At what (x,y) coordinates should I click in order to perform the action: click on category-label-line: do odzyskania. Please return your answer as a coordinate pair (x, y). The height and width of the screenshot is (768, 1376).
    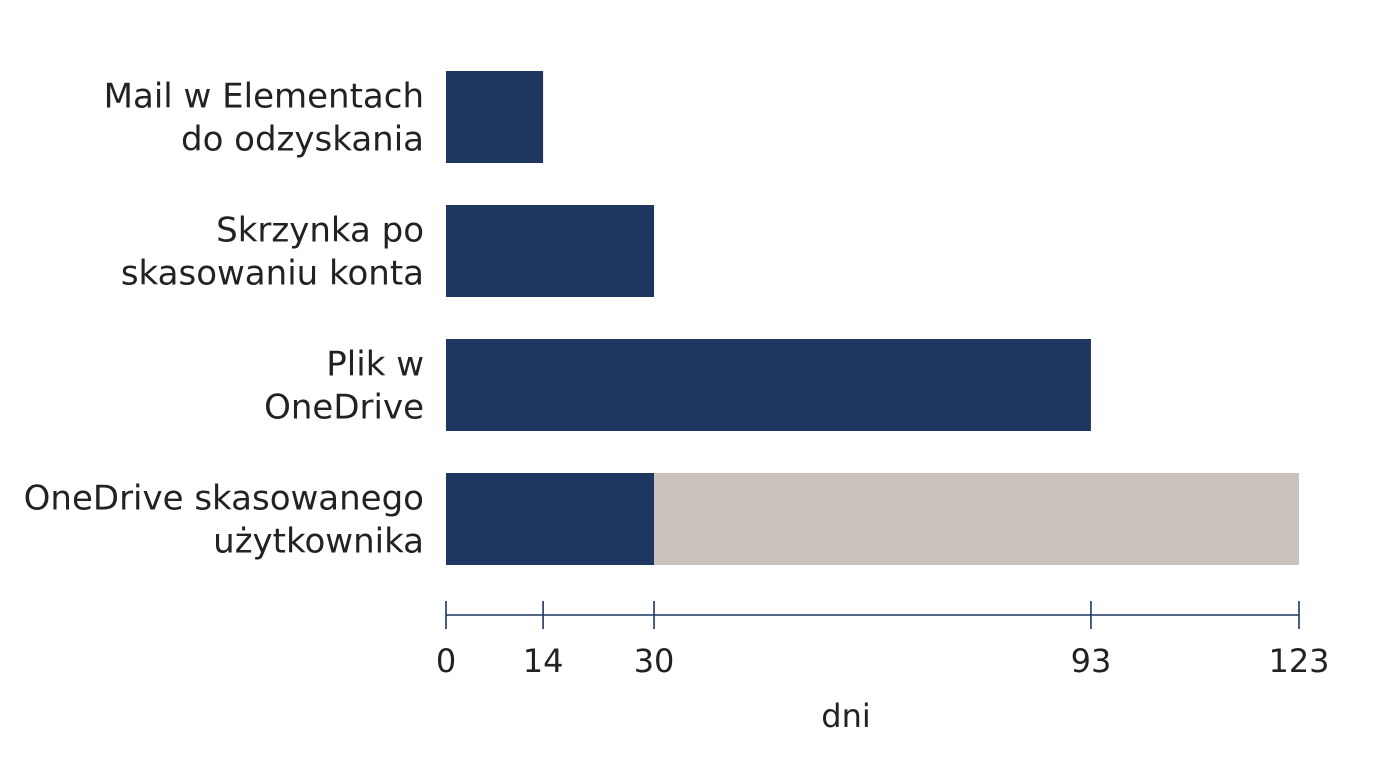
    Looking at the image, I should click on (302, 140).